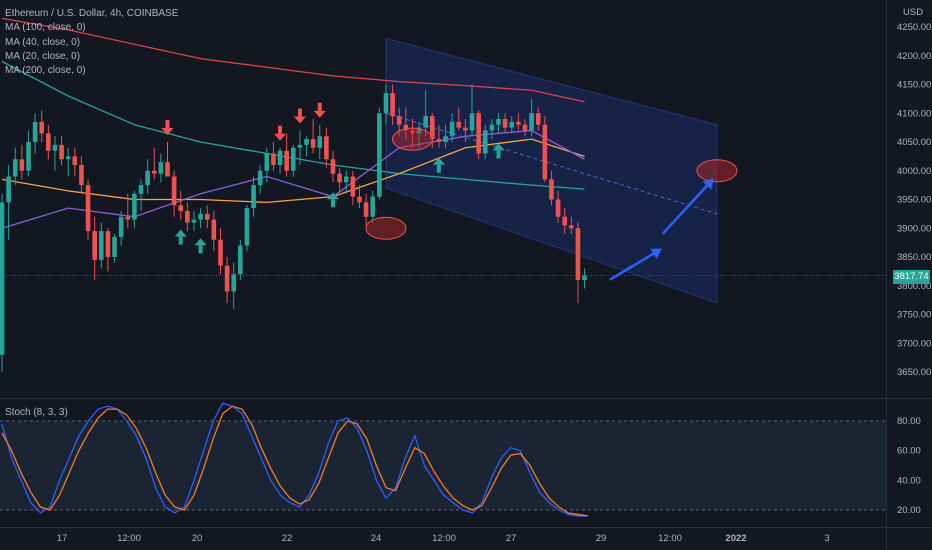 The image size is (932, 550). Describe the element at coordinates (293, 60) in the screenshot. I see `ma-line` at that location.